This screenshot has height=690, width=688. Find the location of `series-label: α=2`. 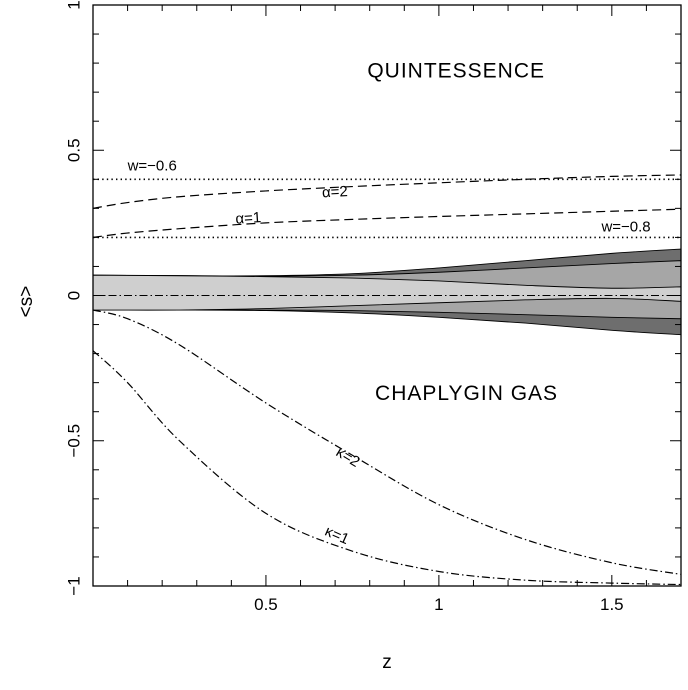

series-label: α=2 is located at coordinates (335, 192).